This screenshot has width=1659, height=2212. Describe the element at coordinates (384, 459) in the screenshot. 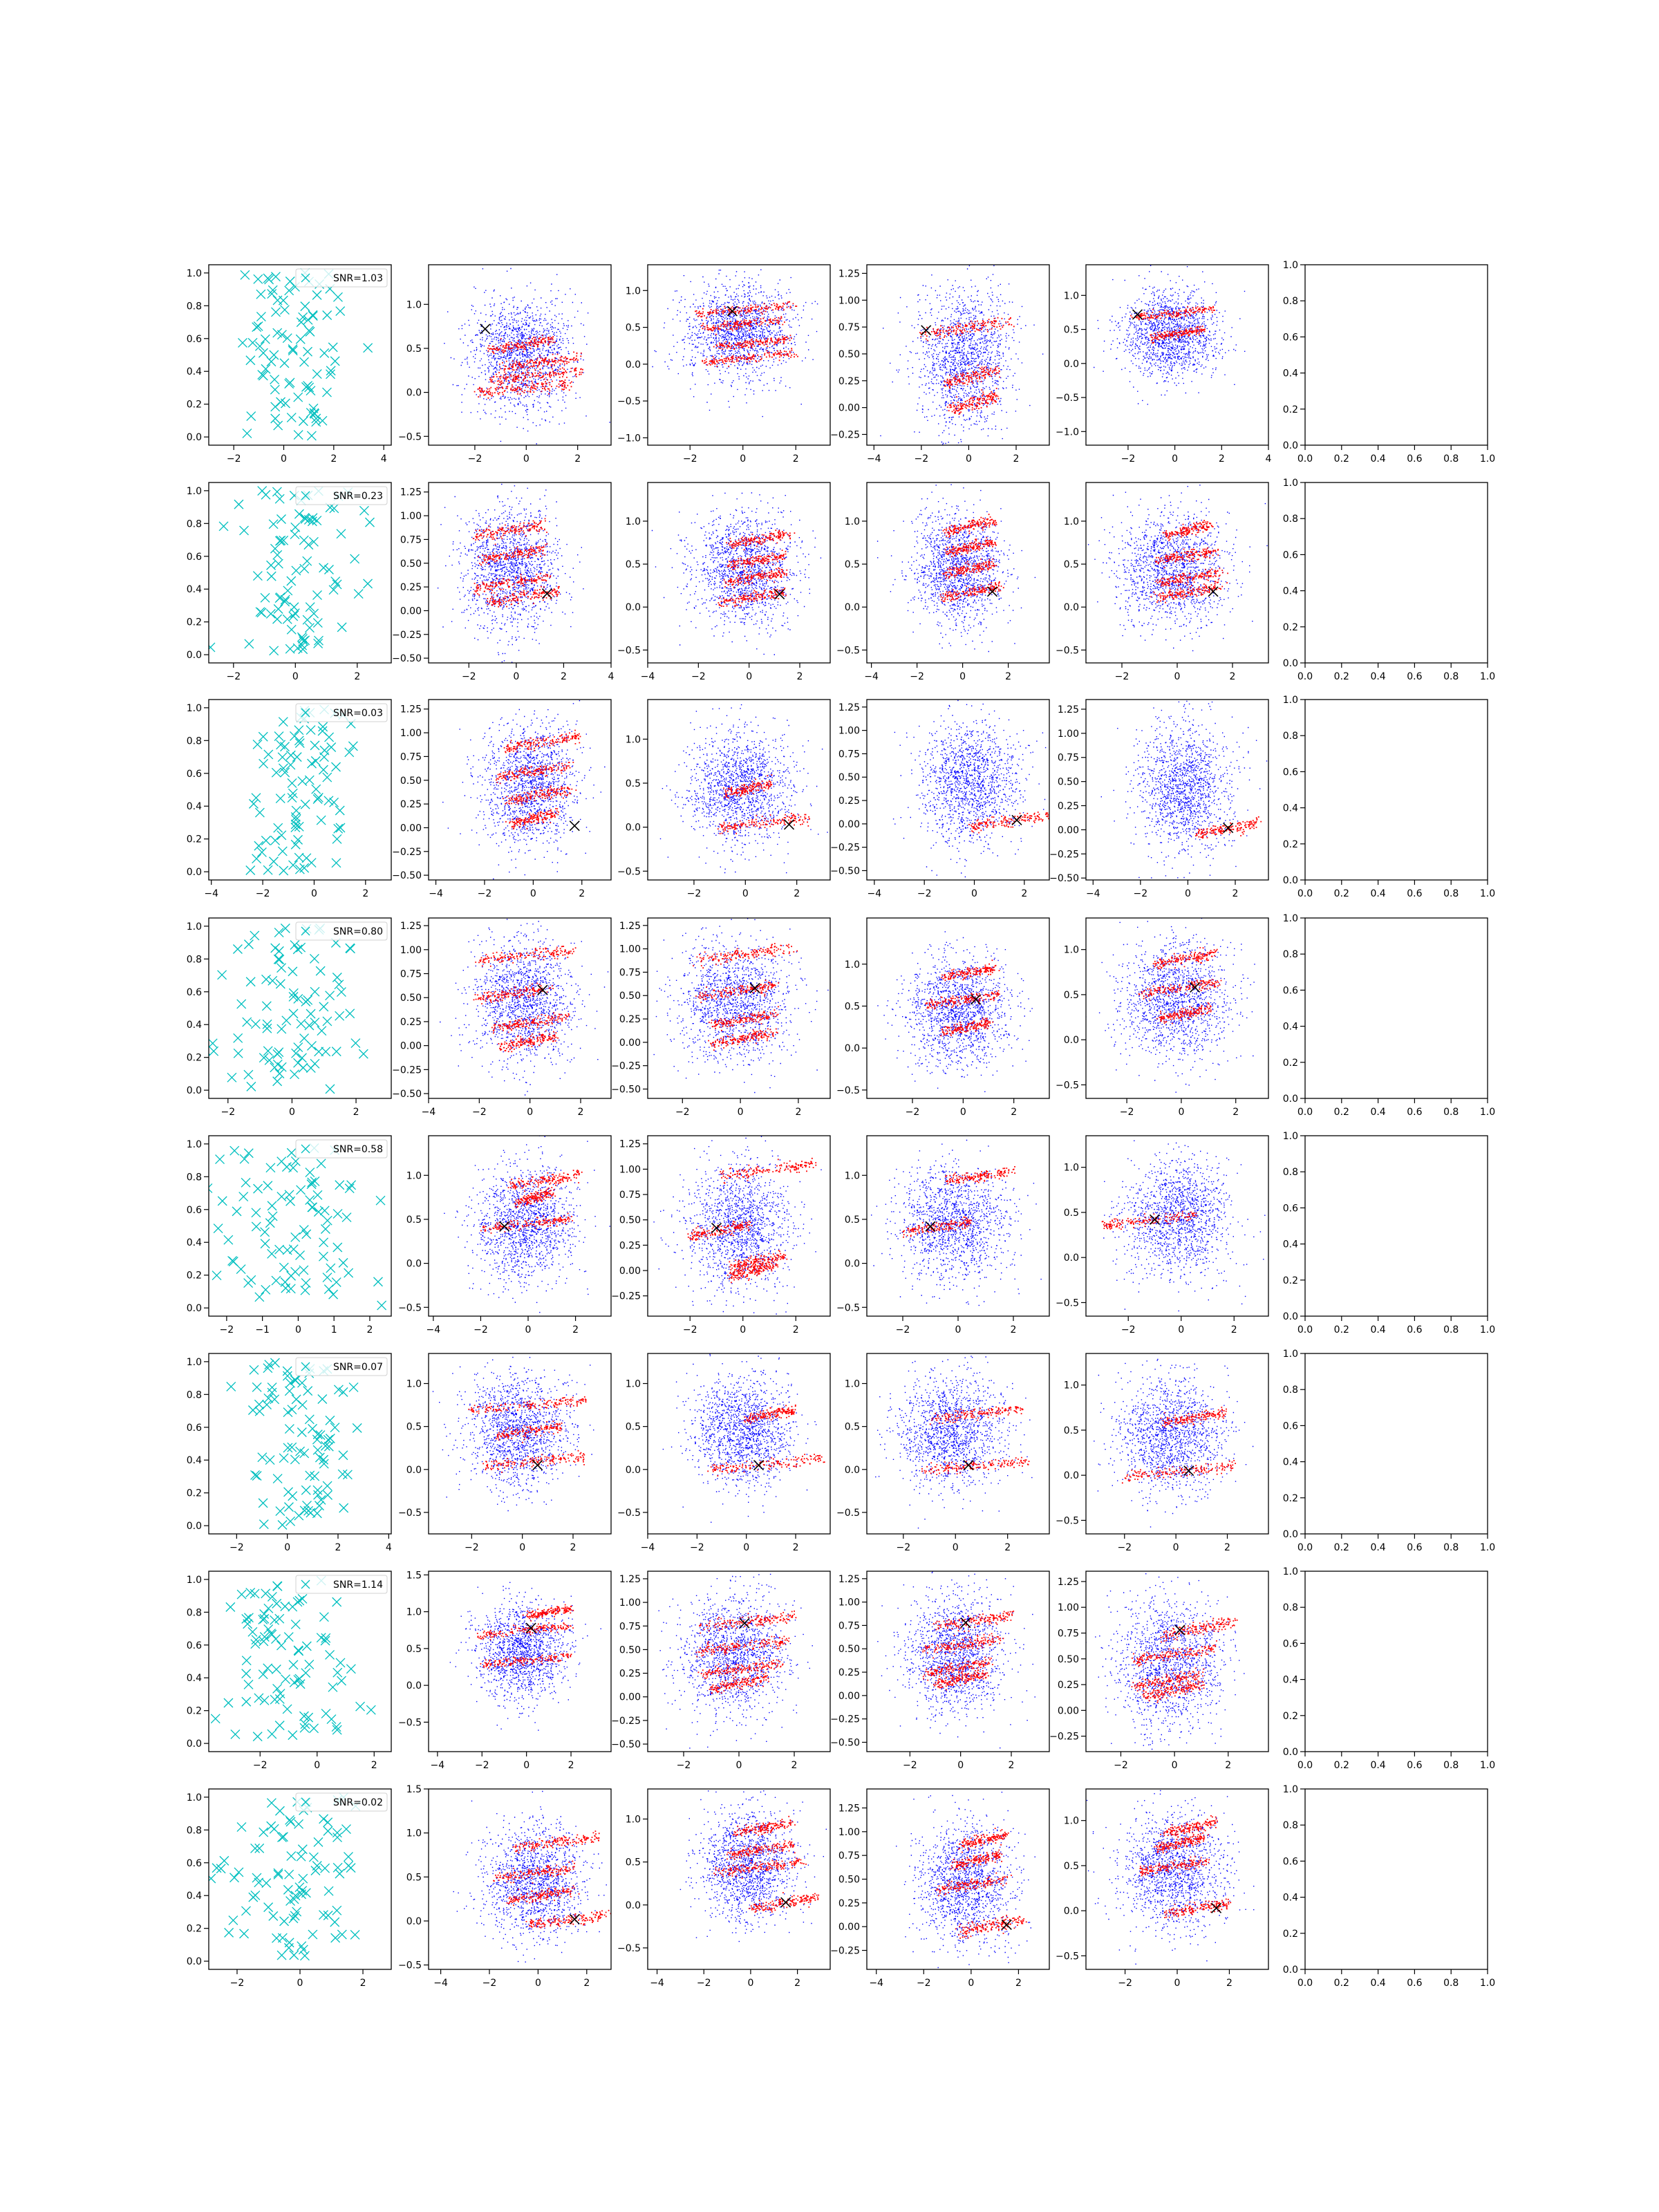

I see `x-tick-label: 4` at that location.